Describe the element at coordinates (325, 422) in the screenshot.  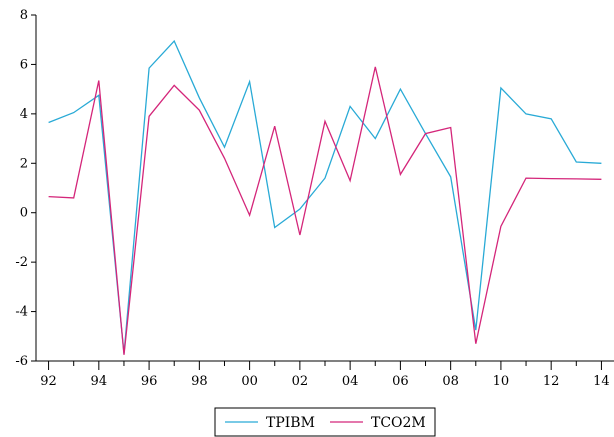
I see `legend: TPIBM TCO2M` at that location.